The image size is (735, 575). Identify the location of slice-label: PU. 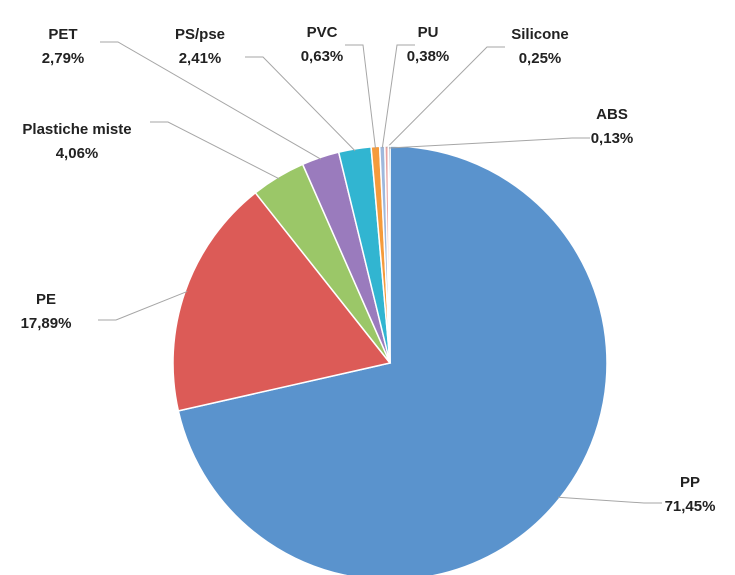
(428, 32).